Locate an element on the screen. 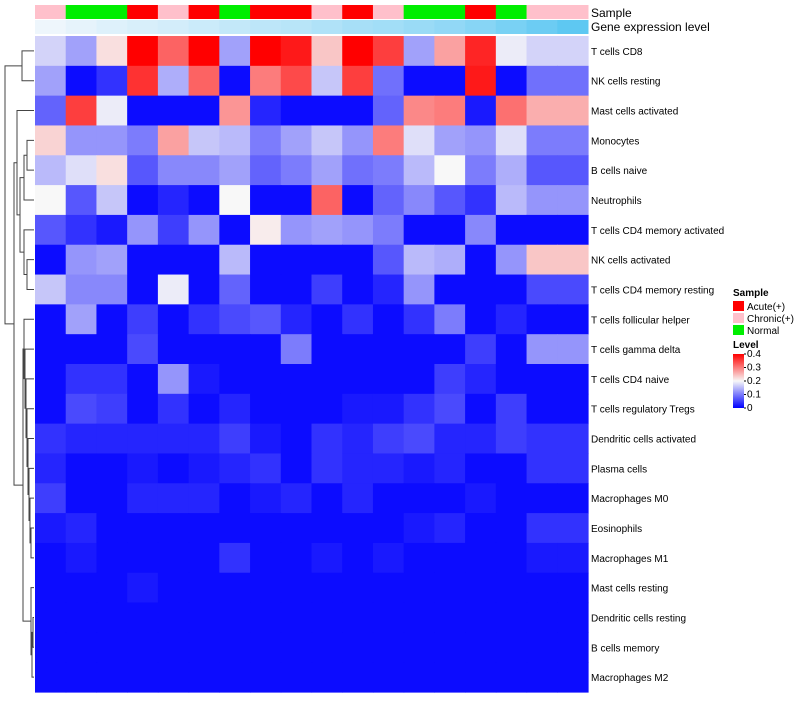  row-label: NK cells resting is located at coordinates (625, 82).